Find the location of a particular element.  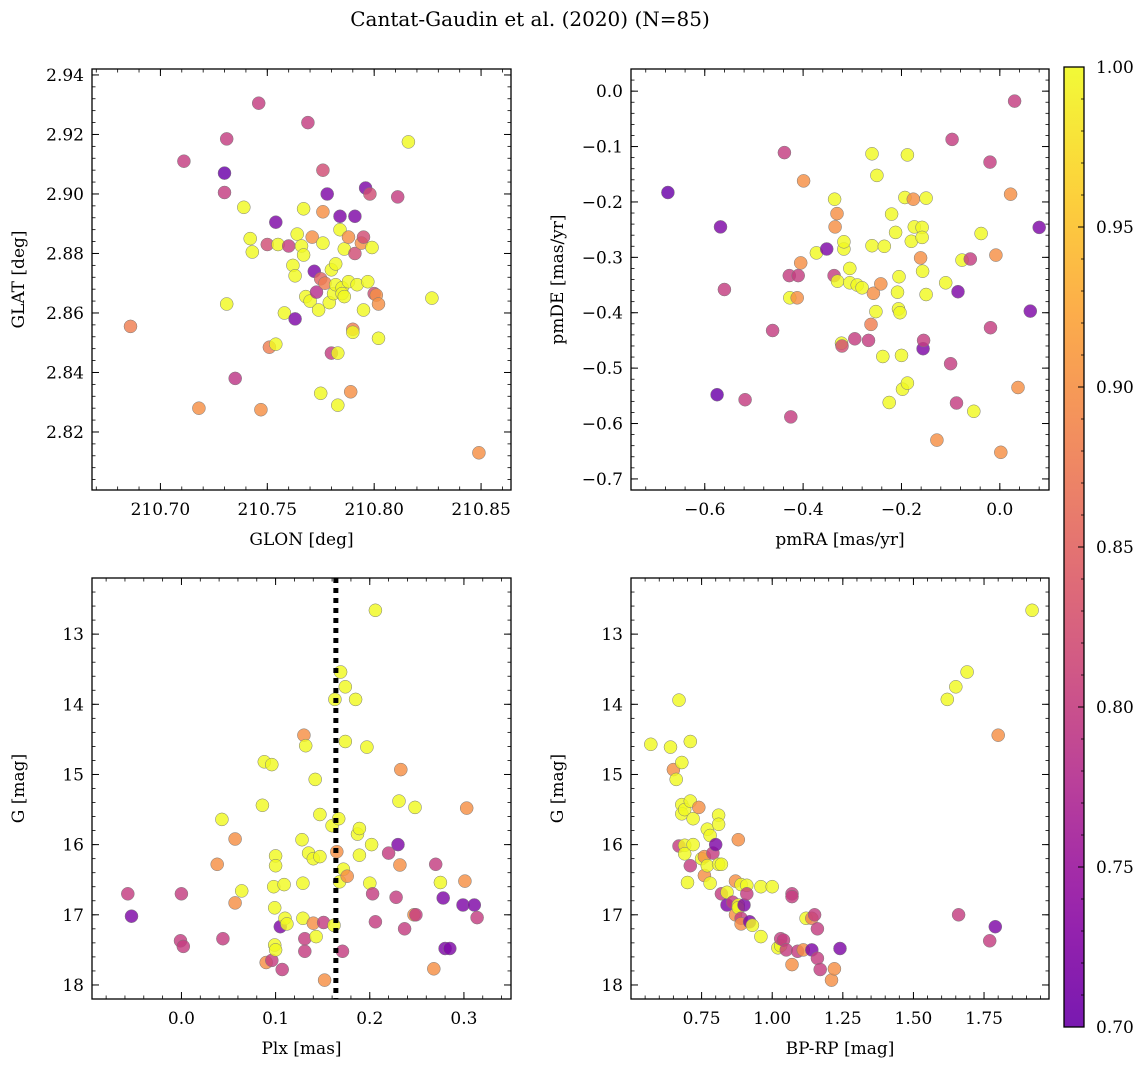

colorbar-gradient is located at coordinates (1074, 547).